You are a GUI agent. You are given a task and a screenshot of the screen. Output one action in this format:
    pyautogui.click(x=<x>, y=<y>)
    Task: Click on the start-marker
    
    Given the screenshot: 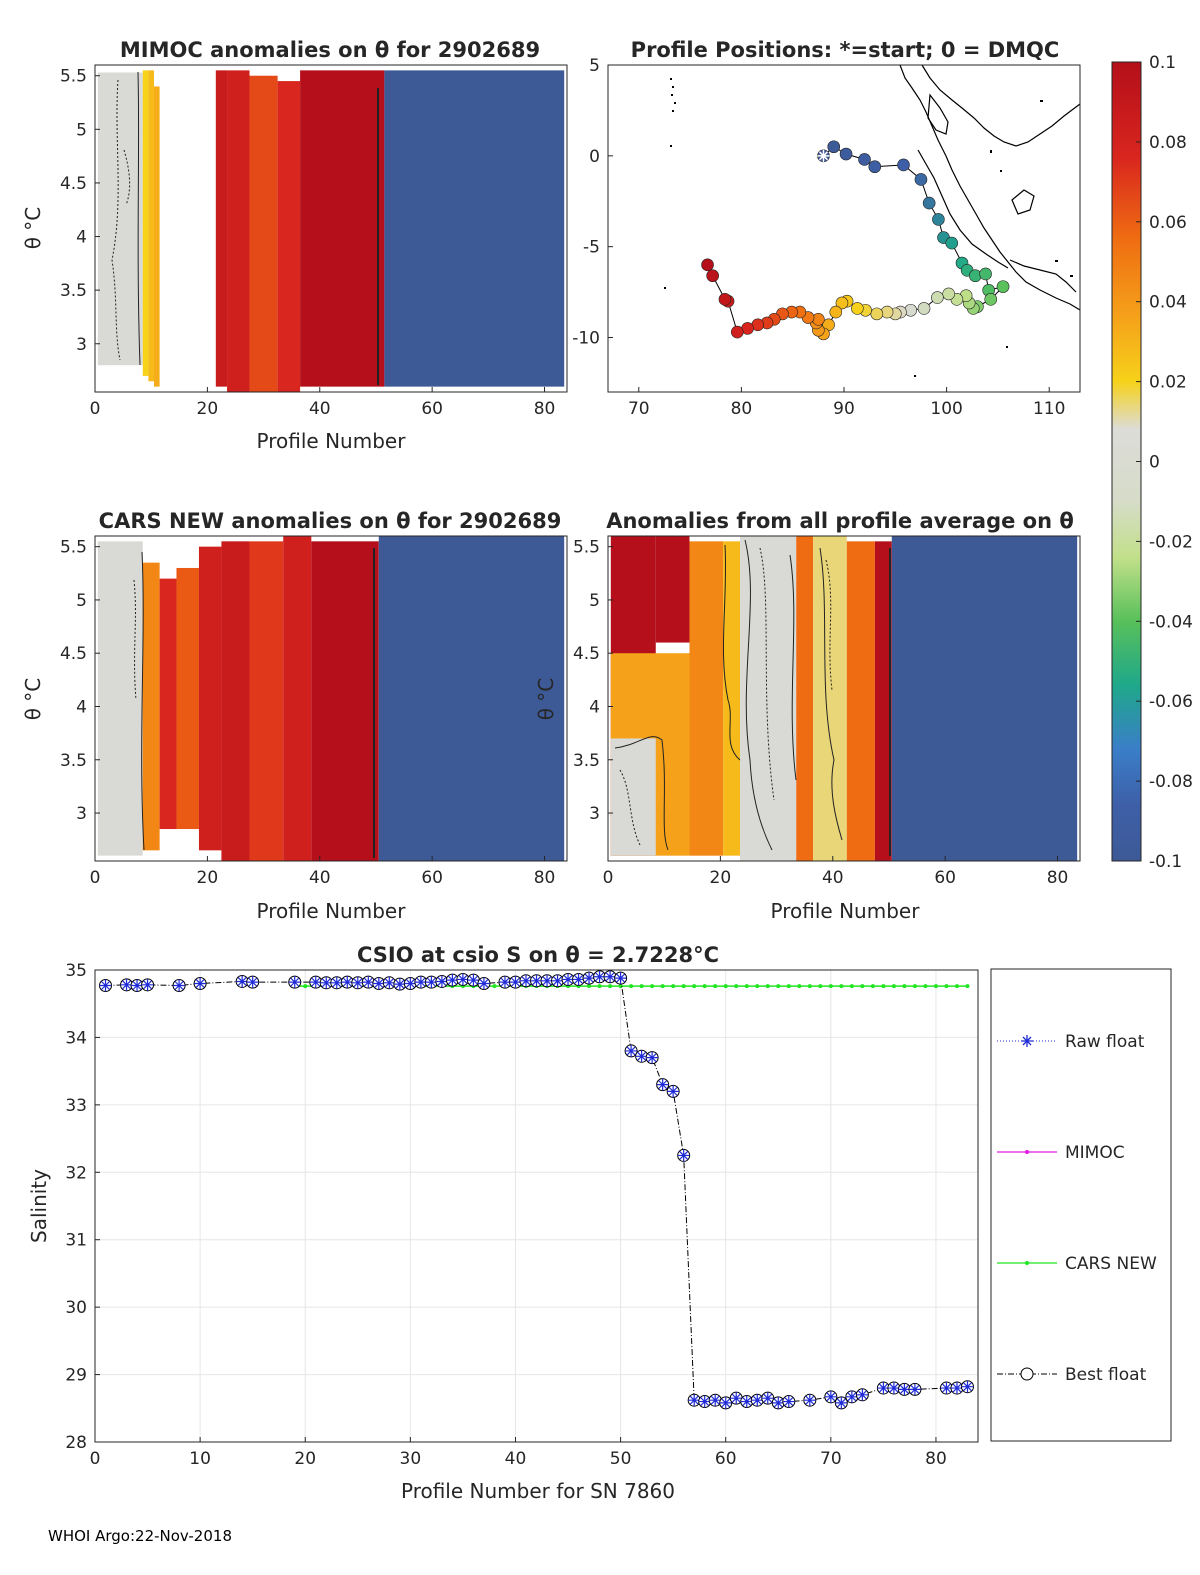 What is the action you would take?
    pyautogui.click(x=823, y=155)
    